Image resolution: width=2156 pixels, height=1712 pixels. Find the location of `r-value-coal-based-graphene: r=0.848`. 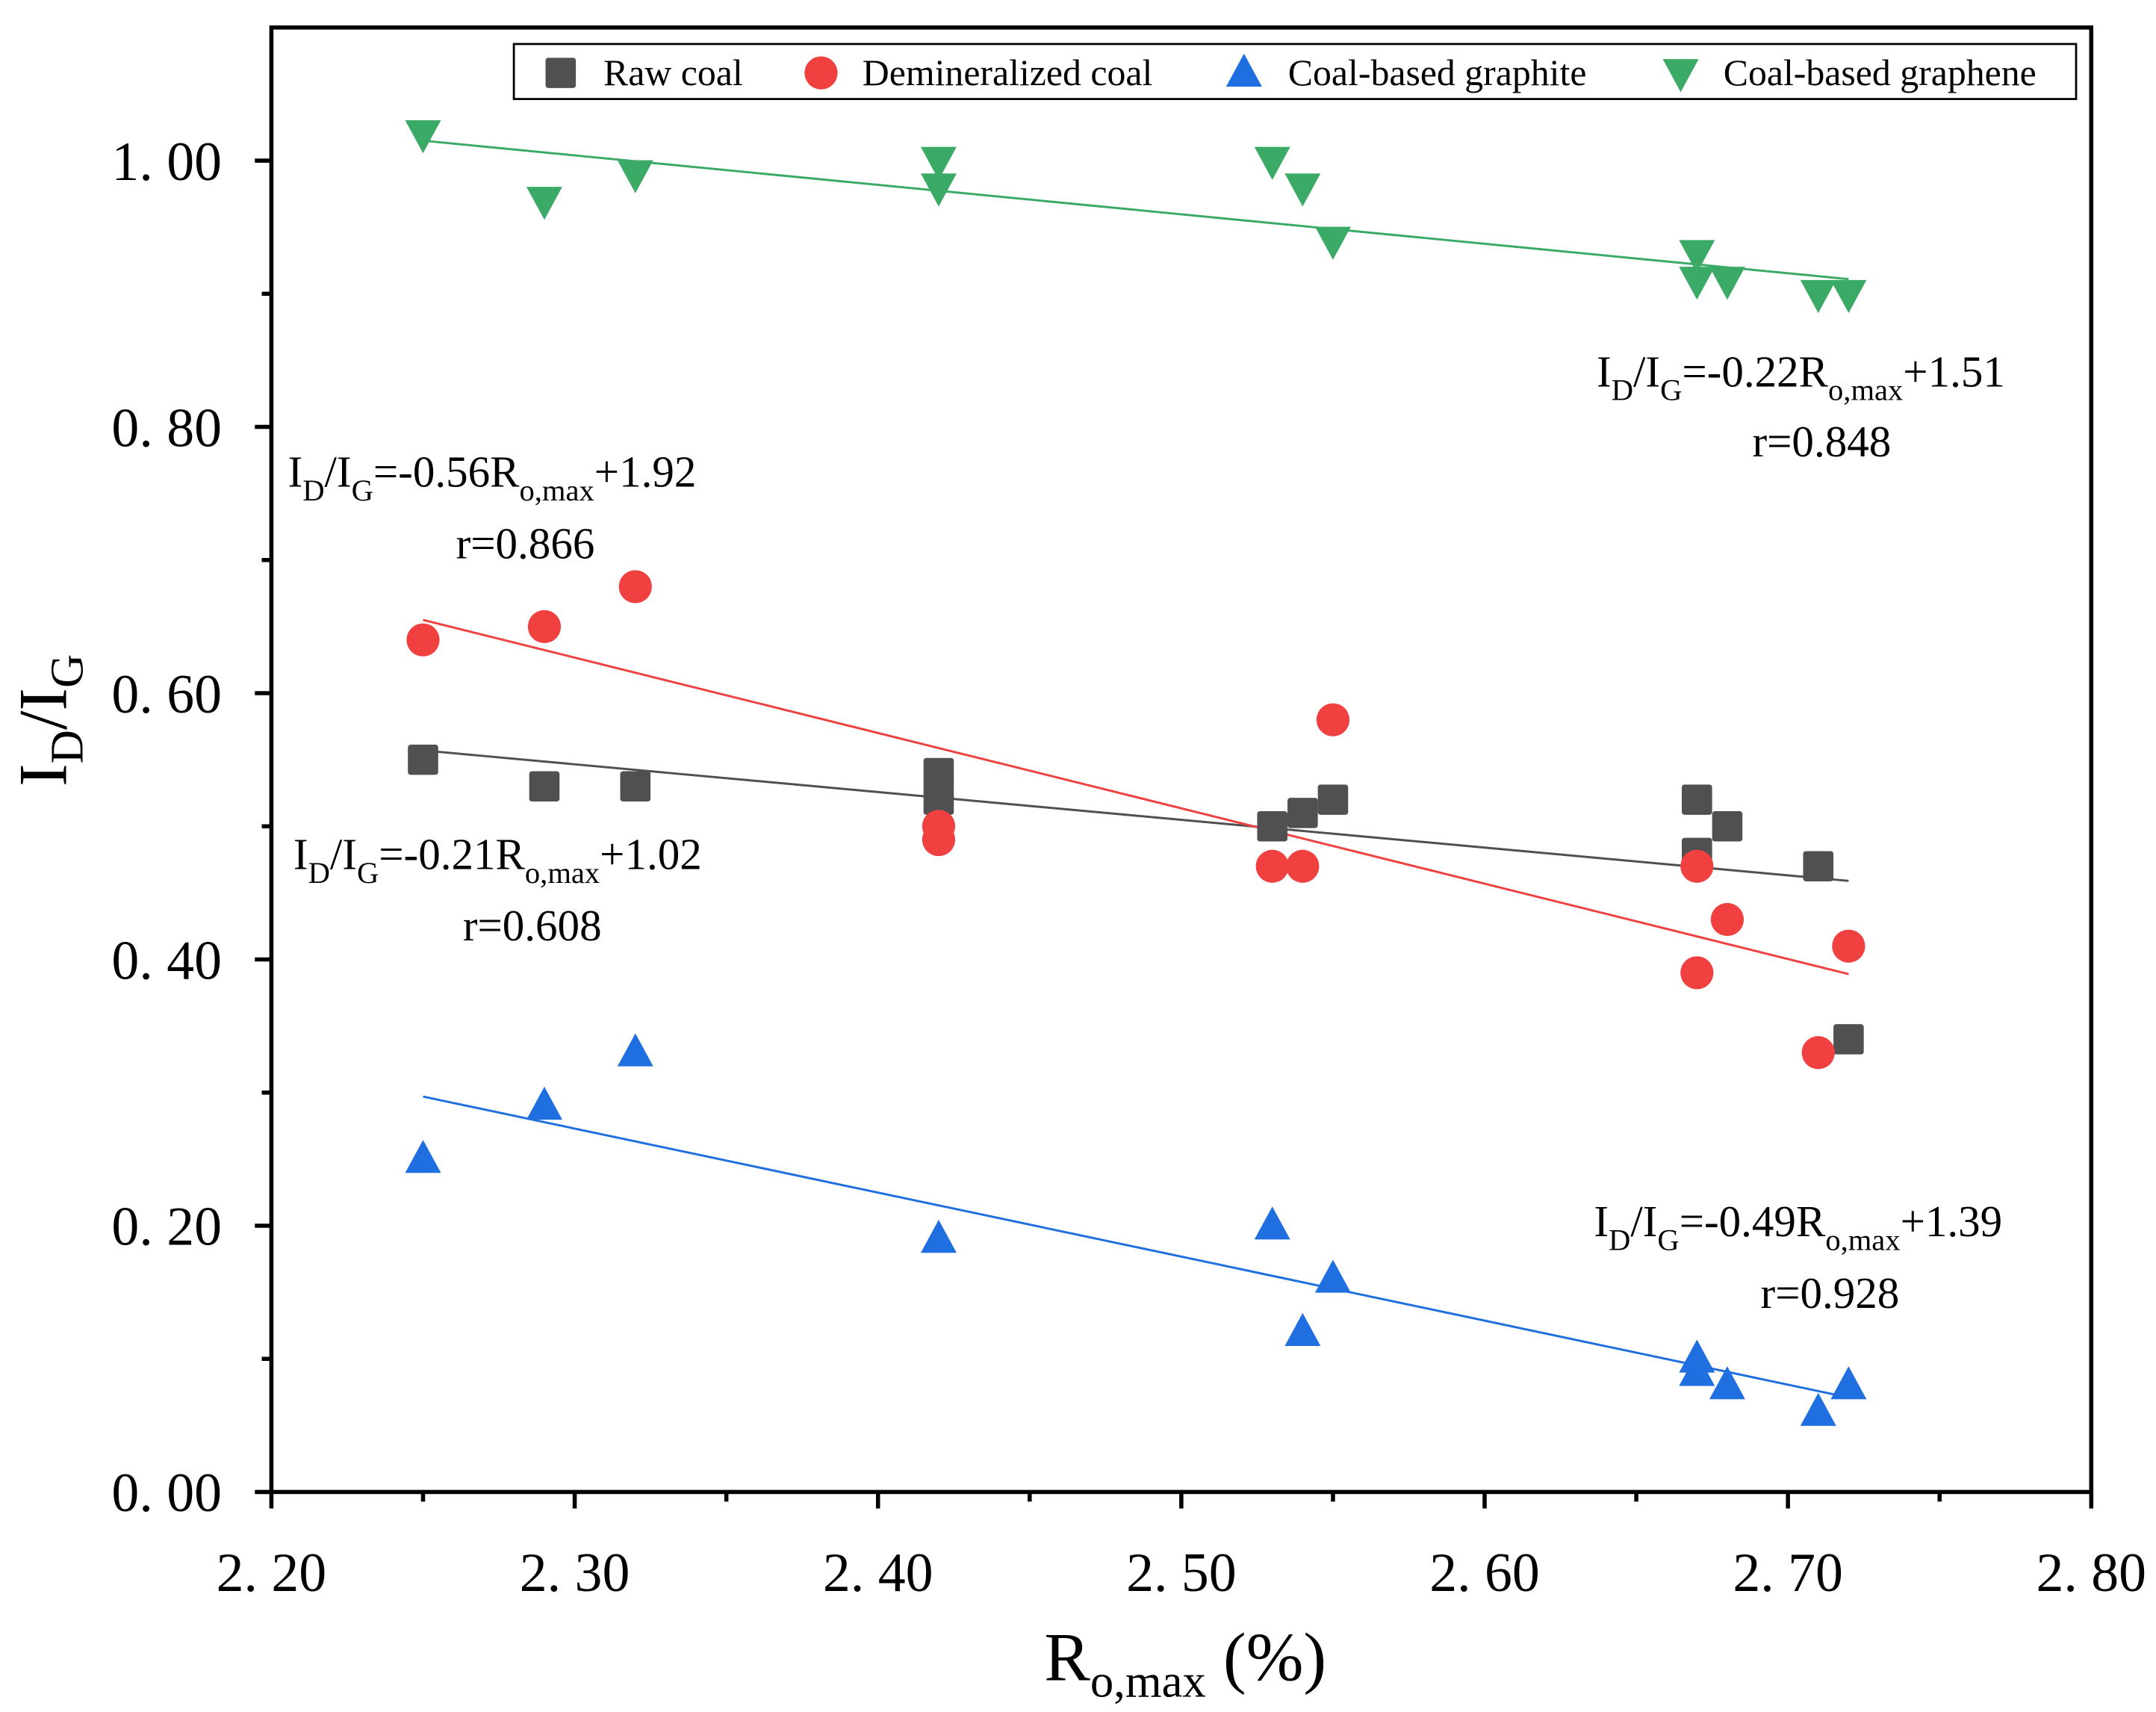

r-value-coal-based-graphene: r=0.848 is located at coordinates (1821, 441).